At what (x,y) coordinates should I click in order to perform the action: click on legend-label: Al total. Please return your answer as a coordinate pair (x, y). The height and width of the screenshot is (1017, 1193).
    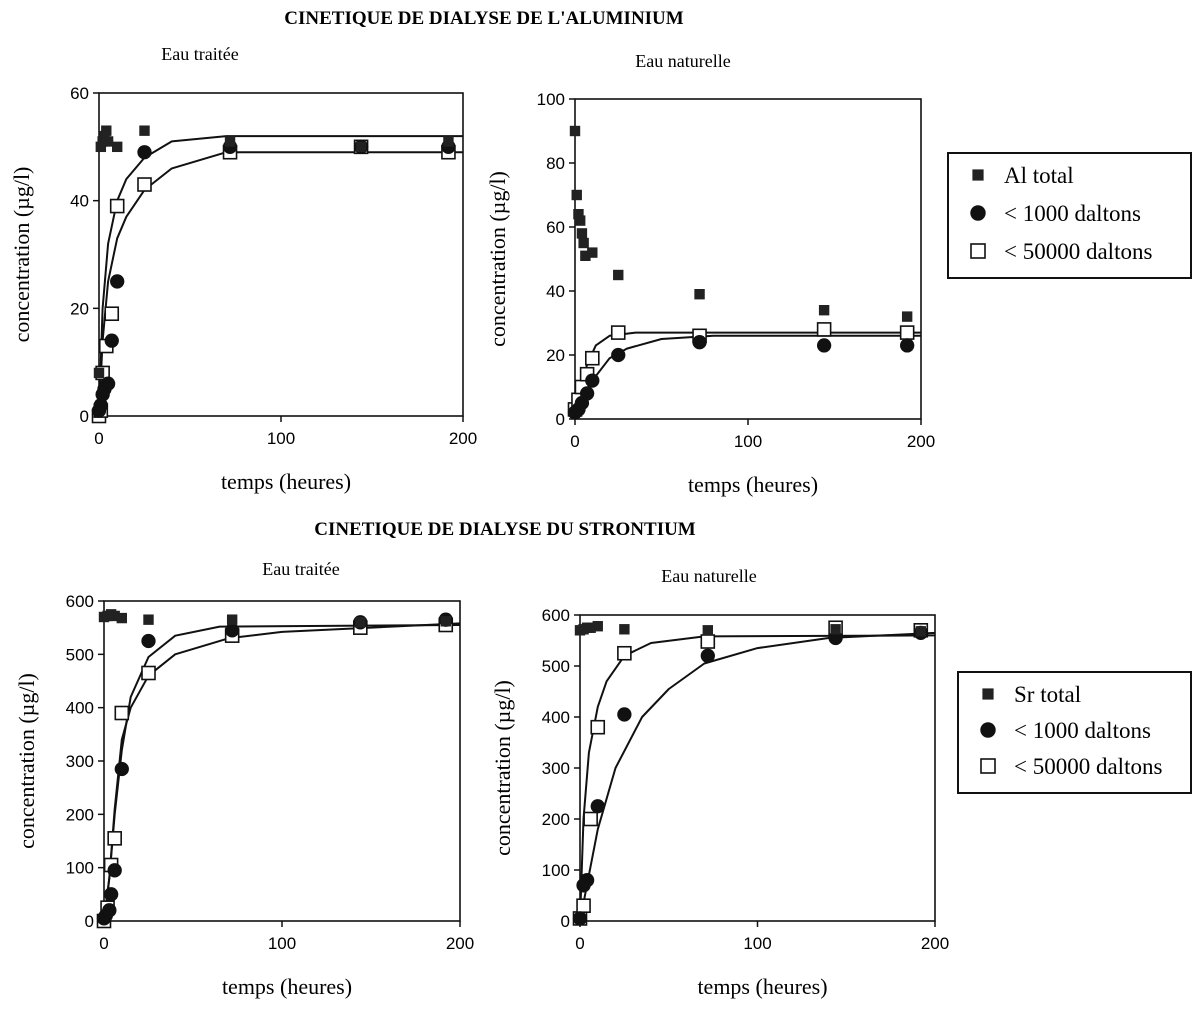
    Looking at the image, I should click on (1039, 175).